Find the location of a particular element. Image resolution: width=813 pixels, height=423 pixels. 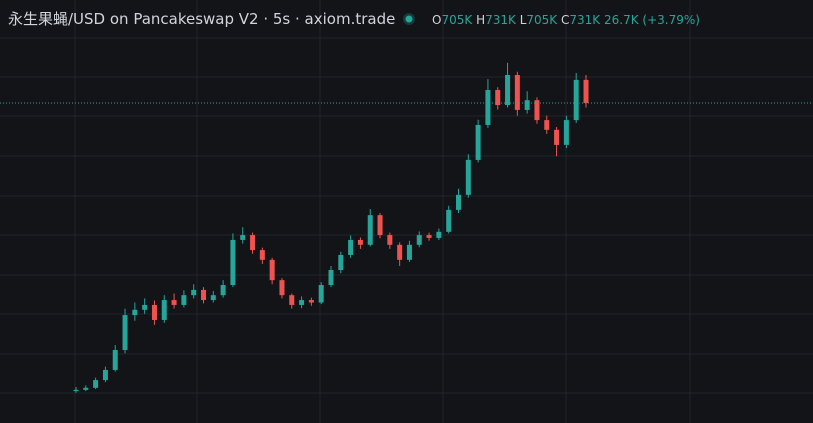

ohlc-key: C is located at coordinates (565, 20).